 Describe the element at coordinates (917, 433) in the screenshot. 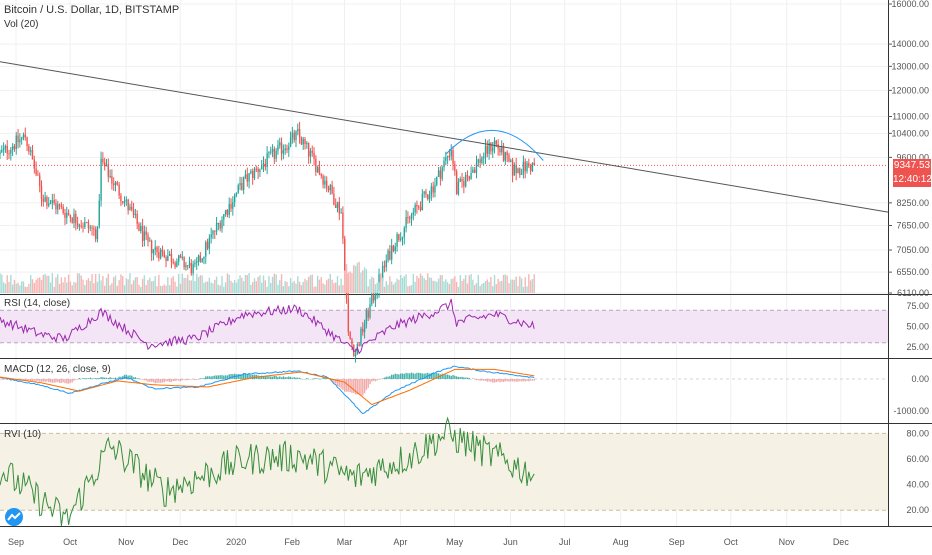

I see `rvi-tick-label: 80.00` at that location.